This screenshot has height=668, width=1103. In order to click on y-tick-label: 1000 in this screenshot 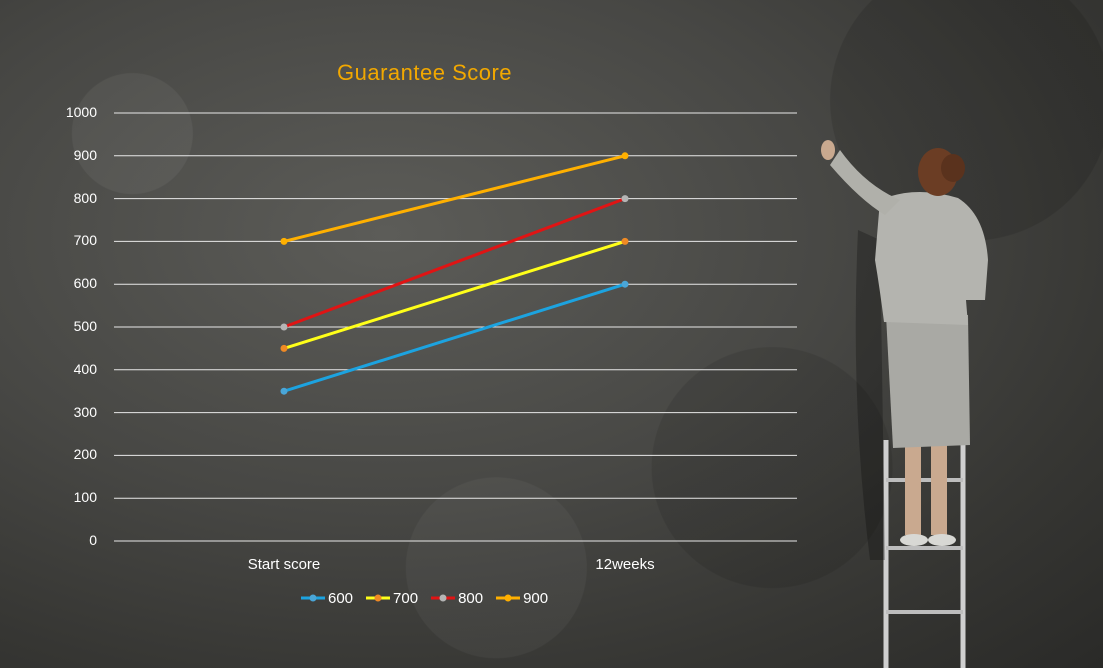, I will do `click(81, 112)`.